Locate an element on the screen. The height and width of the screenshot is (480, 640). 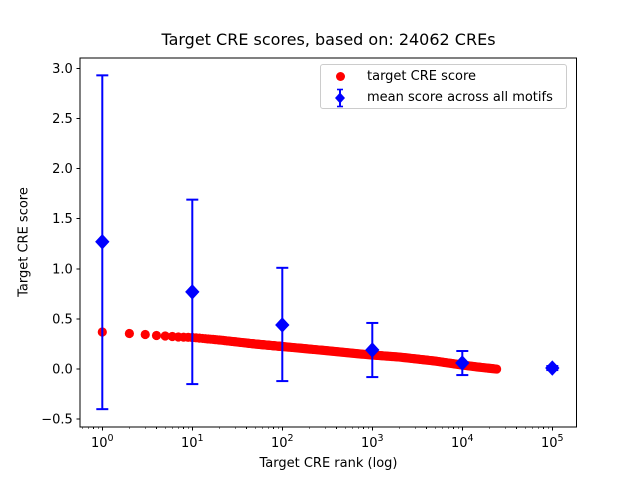
legend-item-label: mean score across all motifs is located at coordinates (460, 97).